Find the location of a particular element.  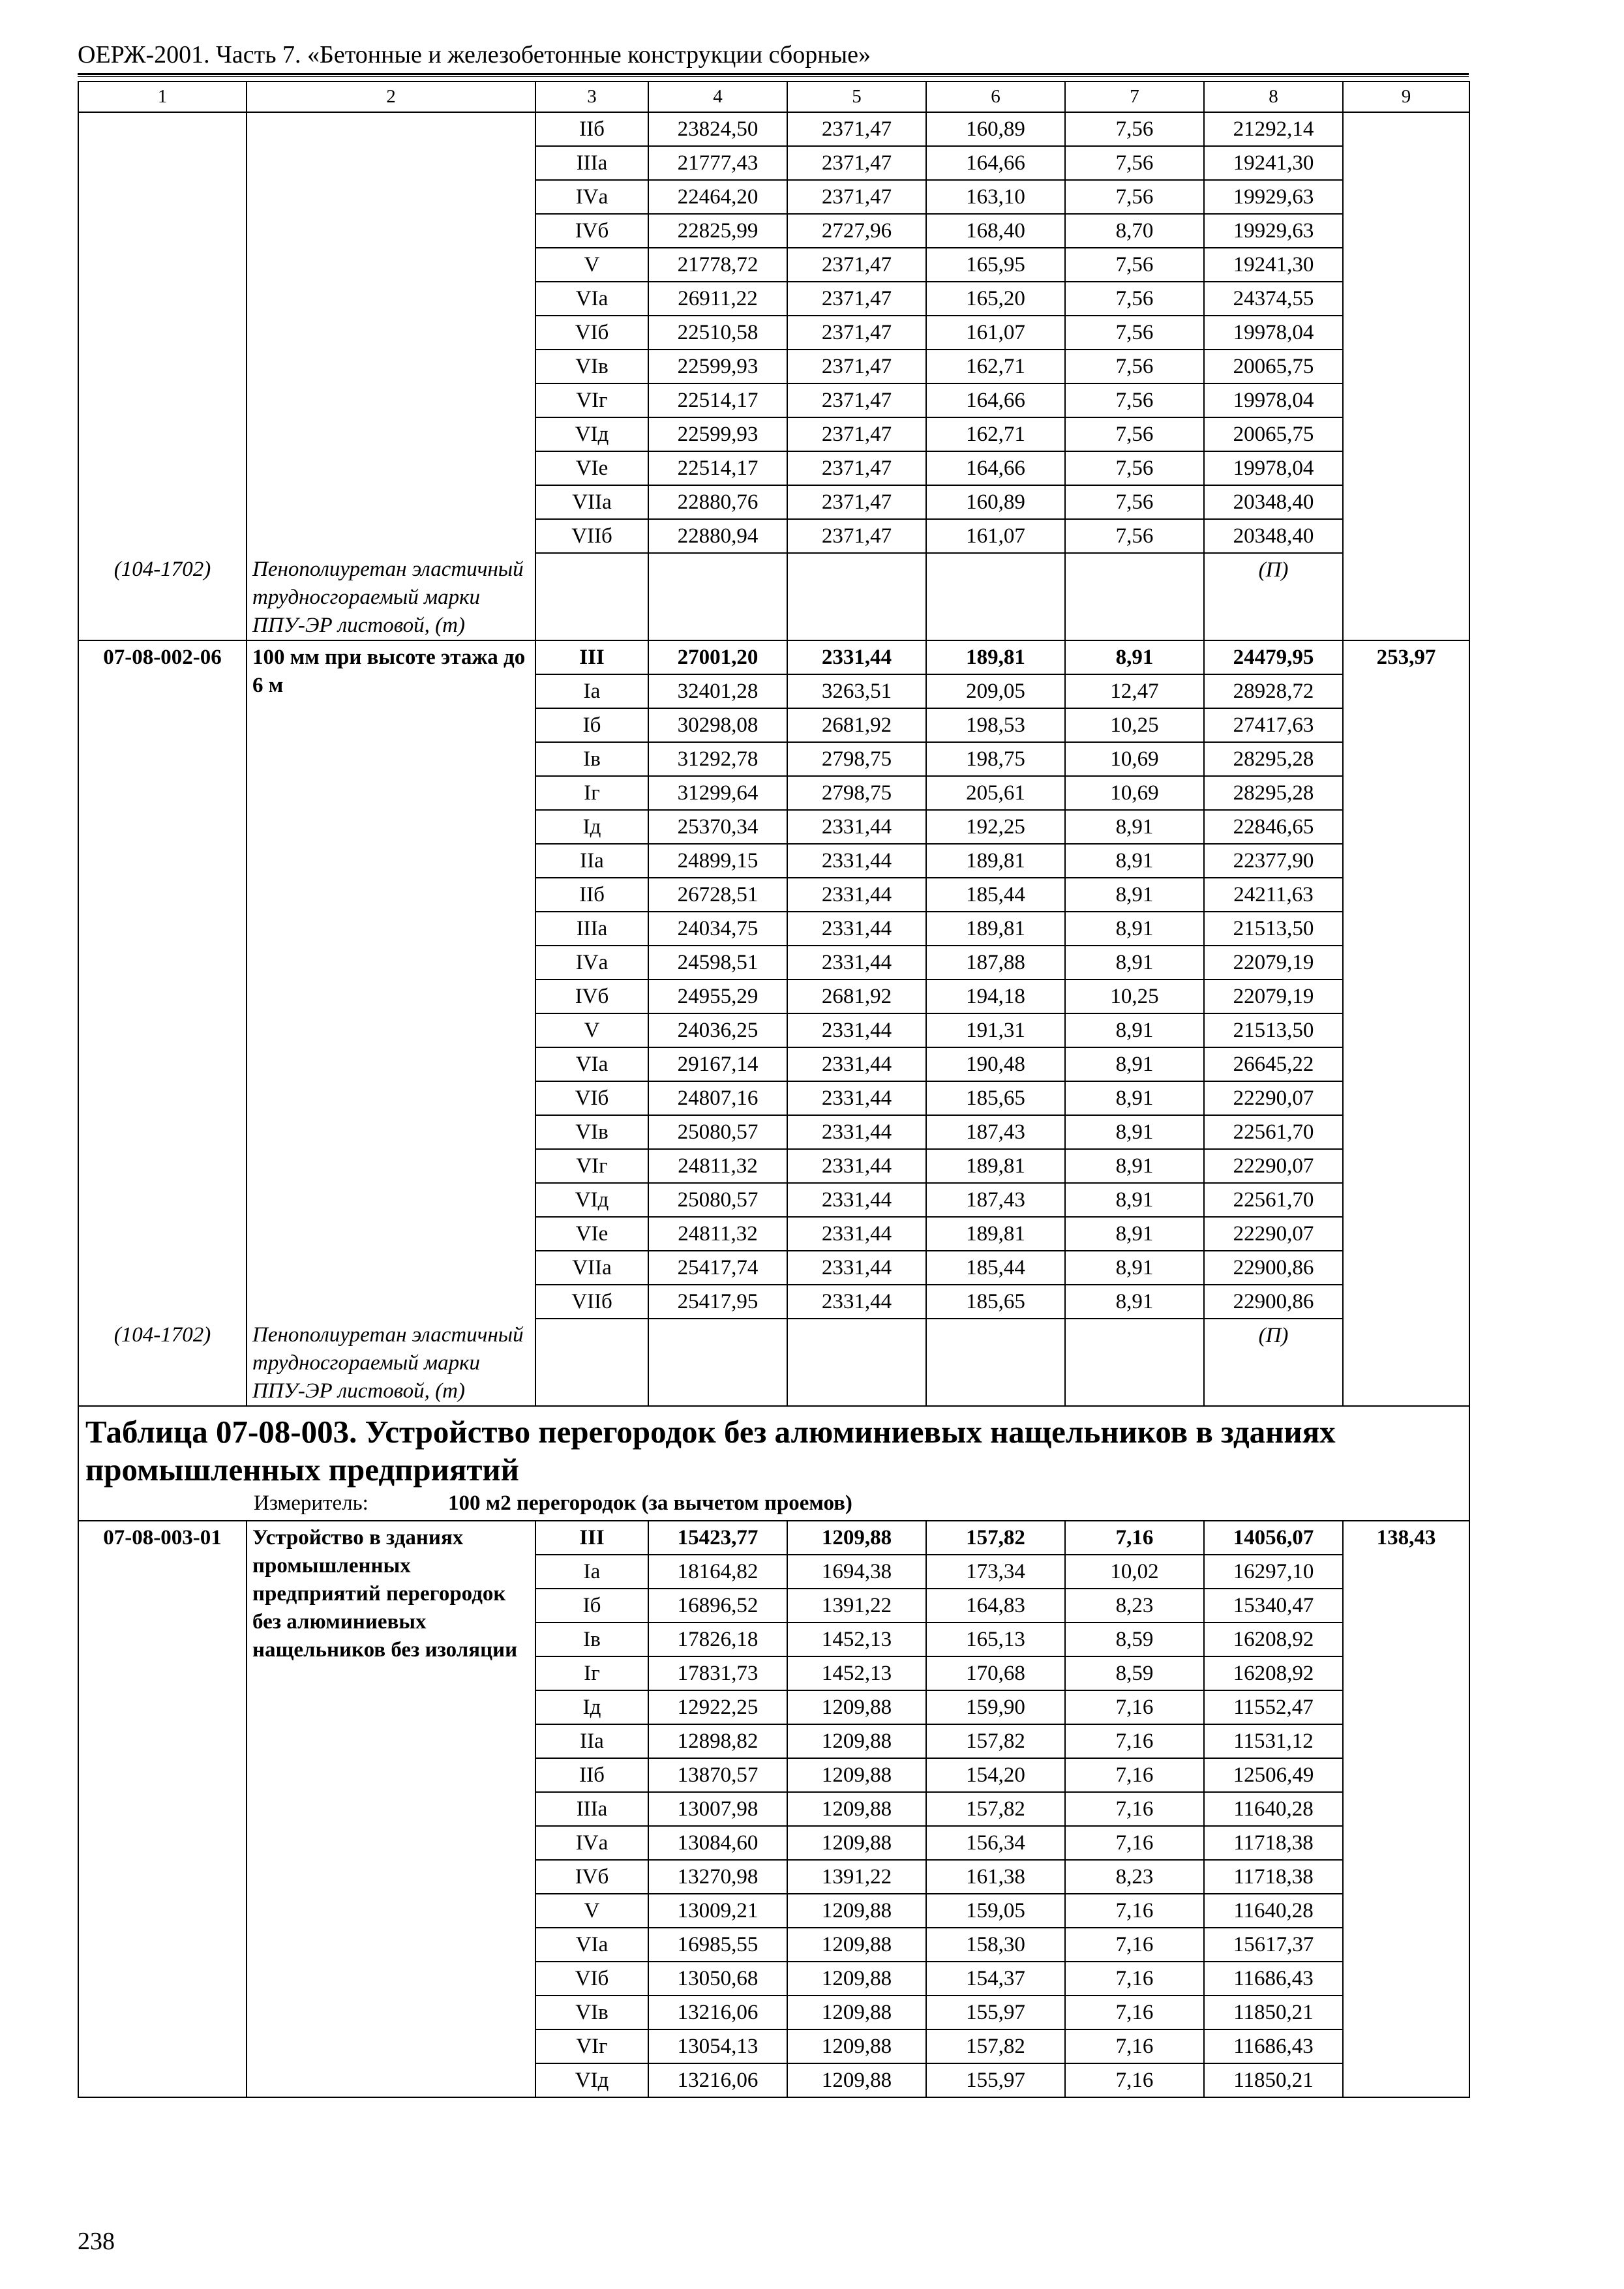

rate-row: V 24036,25 2331,44 191,31 8,91 21513,50 is located at coordinates (773, 1030).